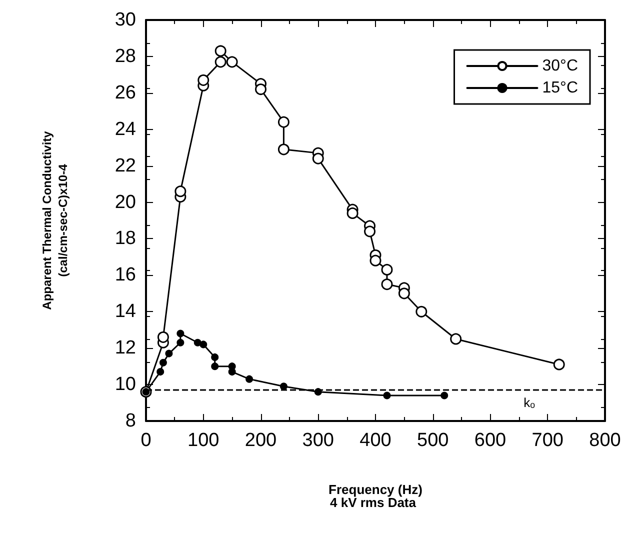 The image size is (625, 541). What do you see at coordinates (260, 440) in the screenshot?
I see `x-tick-label: 200` at bounding box center [260, 440].